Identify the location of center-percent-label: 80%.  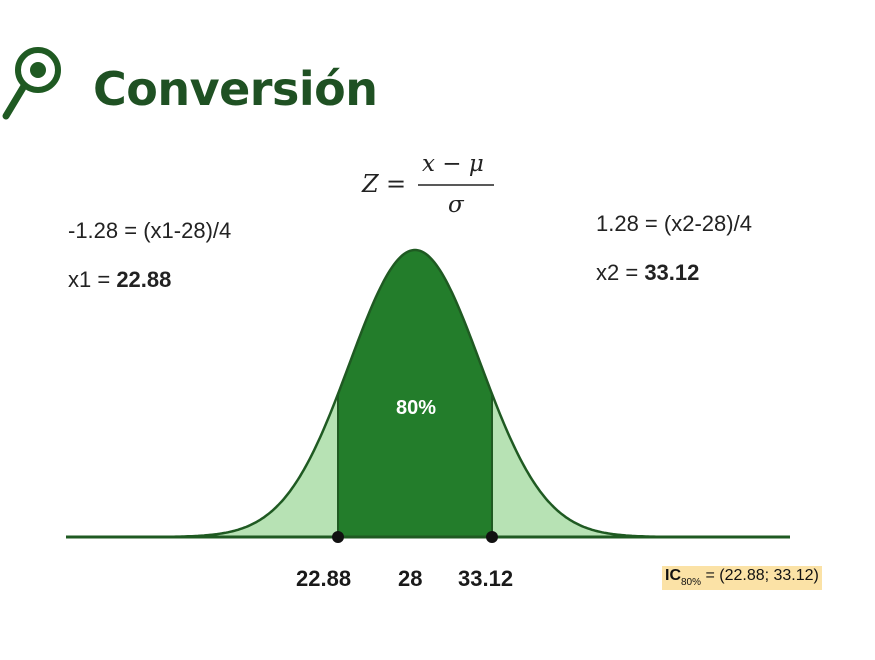
(416, 408).